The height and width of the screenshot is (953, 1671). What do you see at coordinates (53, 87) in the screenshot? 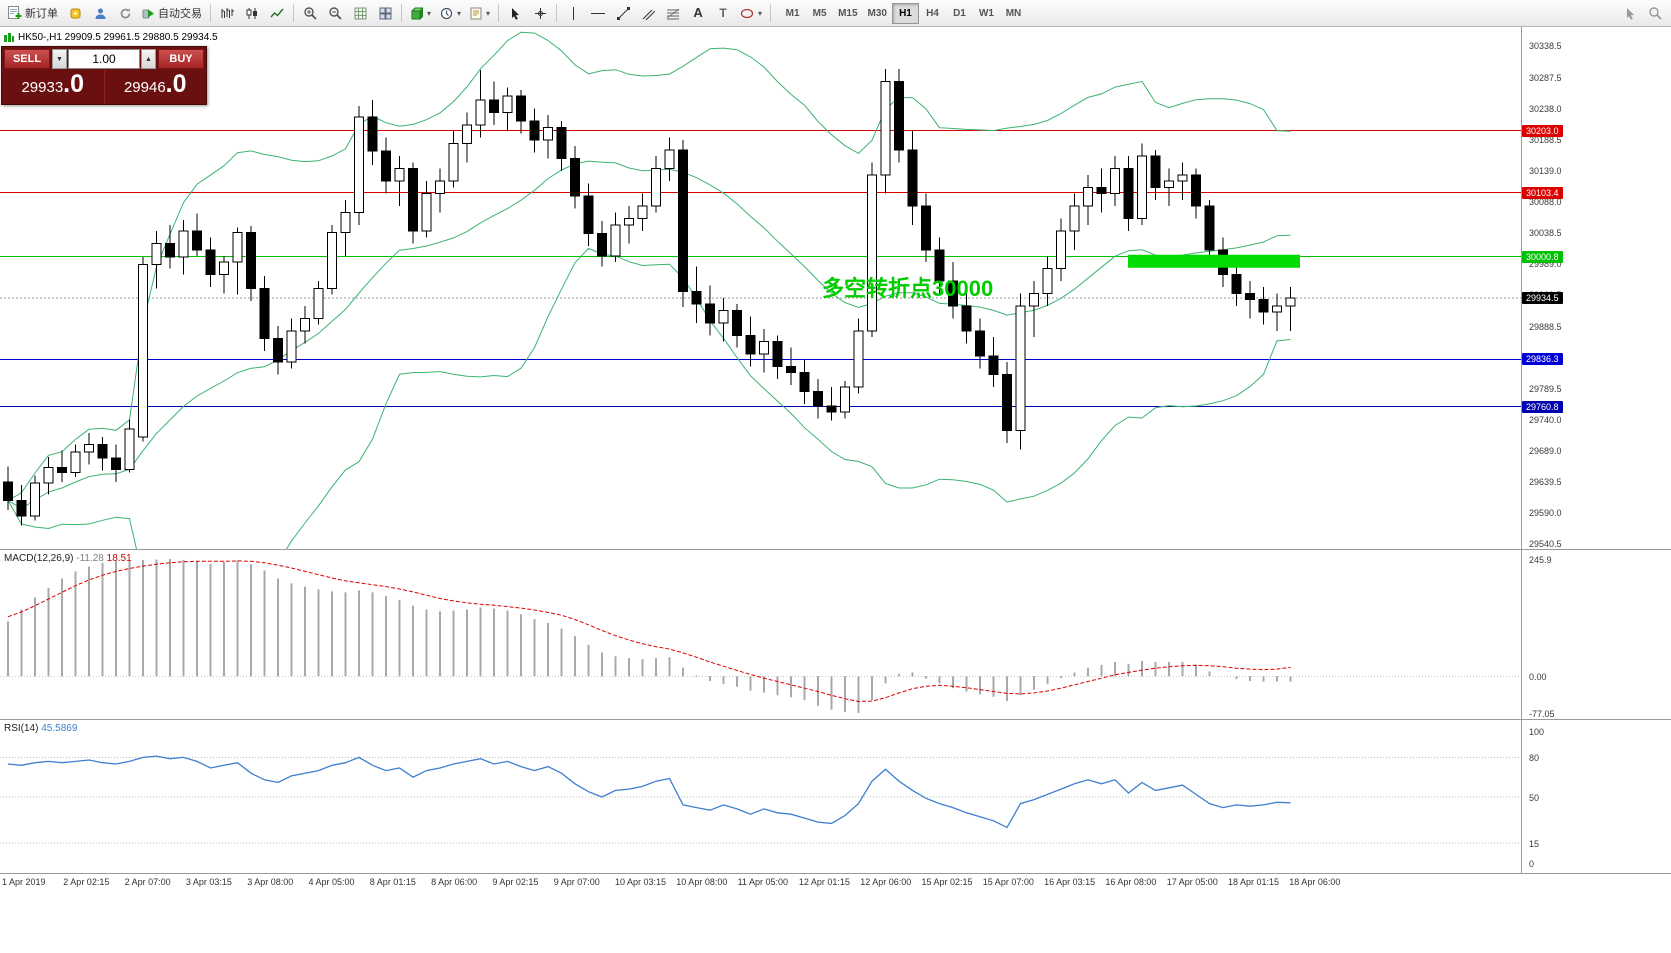
I see `sell-price-button: 29933 .0` at bounding box center [53, 87].